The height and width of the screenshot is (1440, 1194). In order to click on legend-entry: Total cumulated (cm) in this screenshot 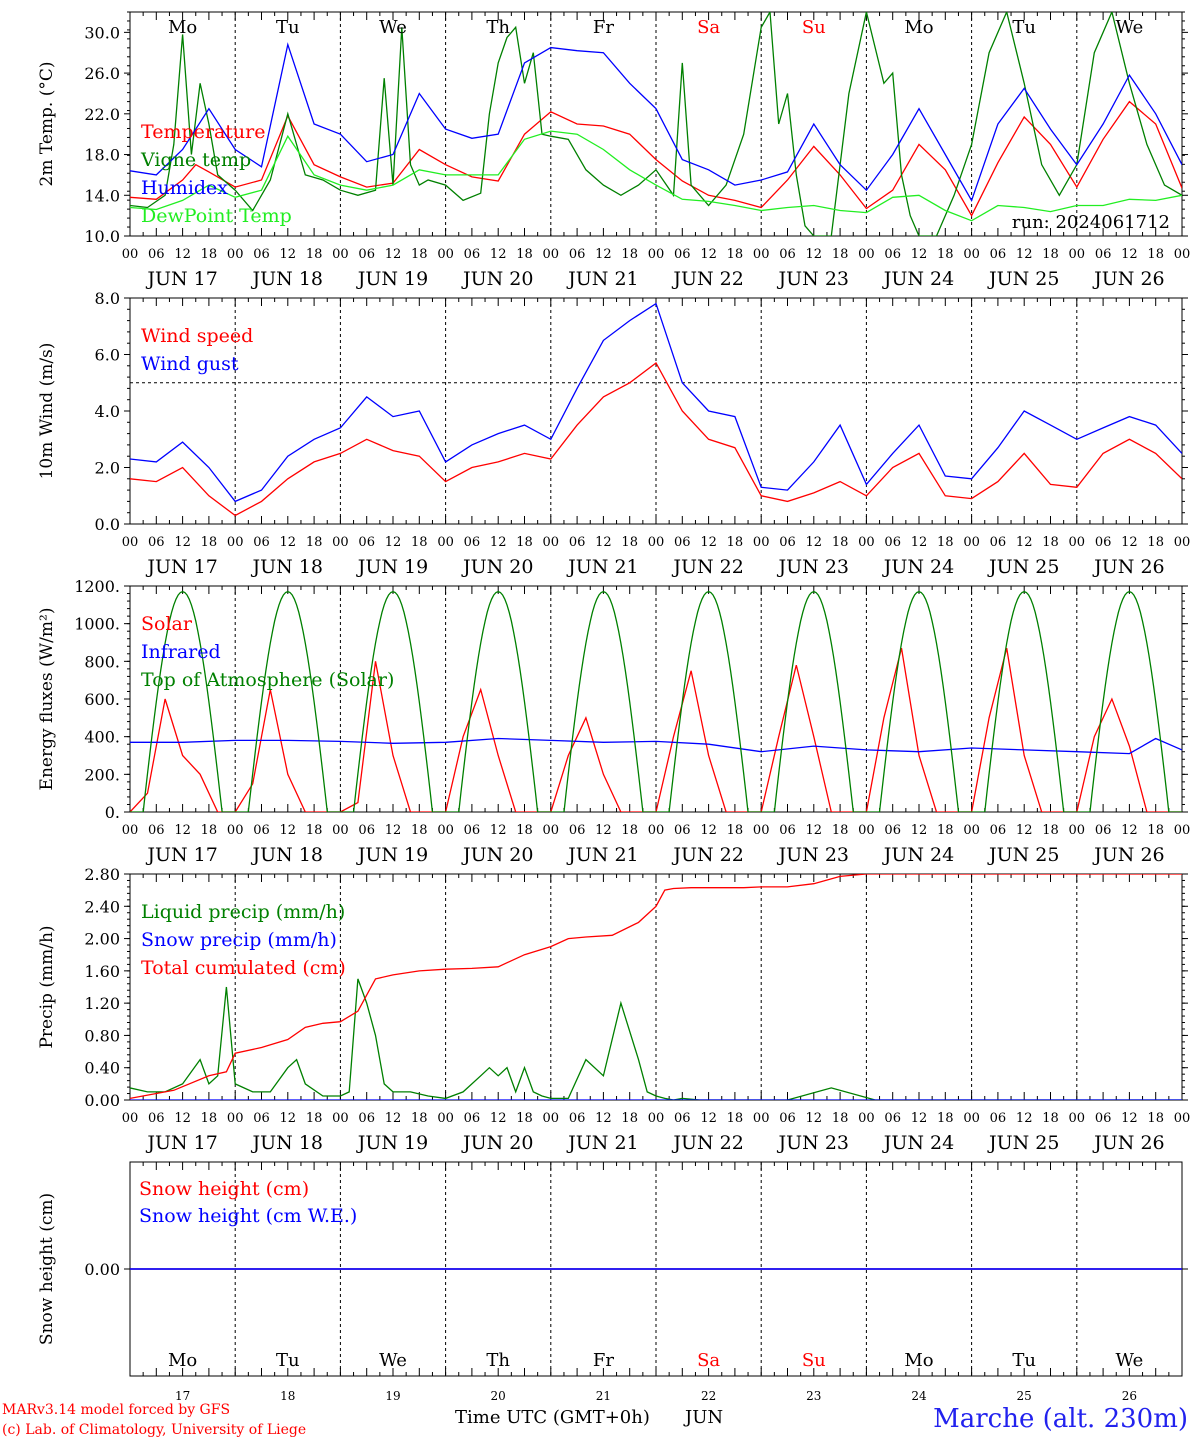, I will do `click(243, 968)`.